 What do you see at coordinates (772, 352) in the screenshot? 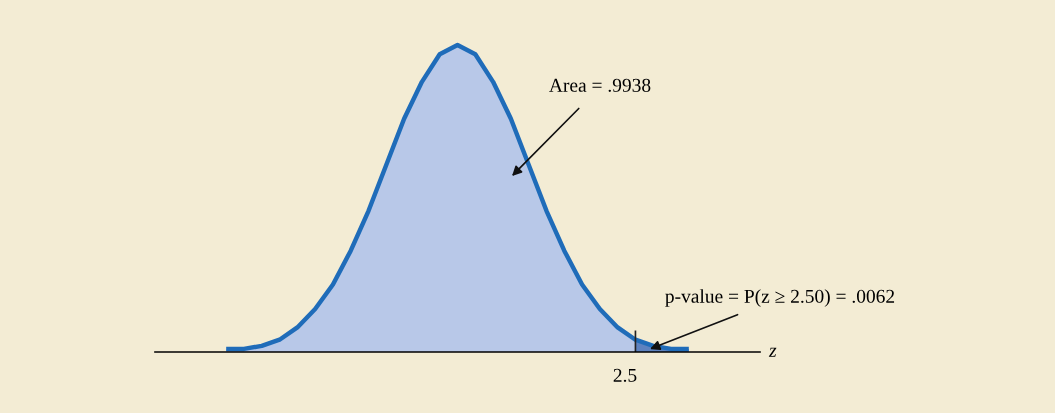
I see `x-axis-title: z` at bounding box center [772, 352].